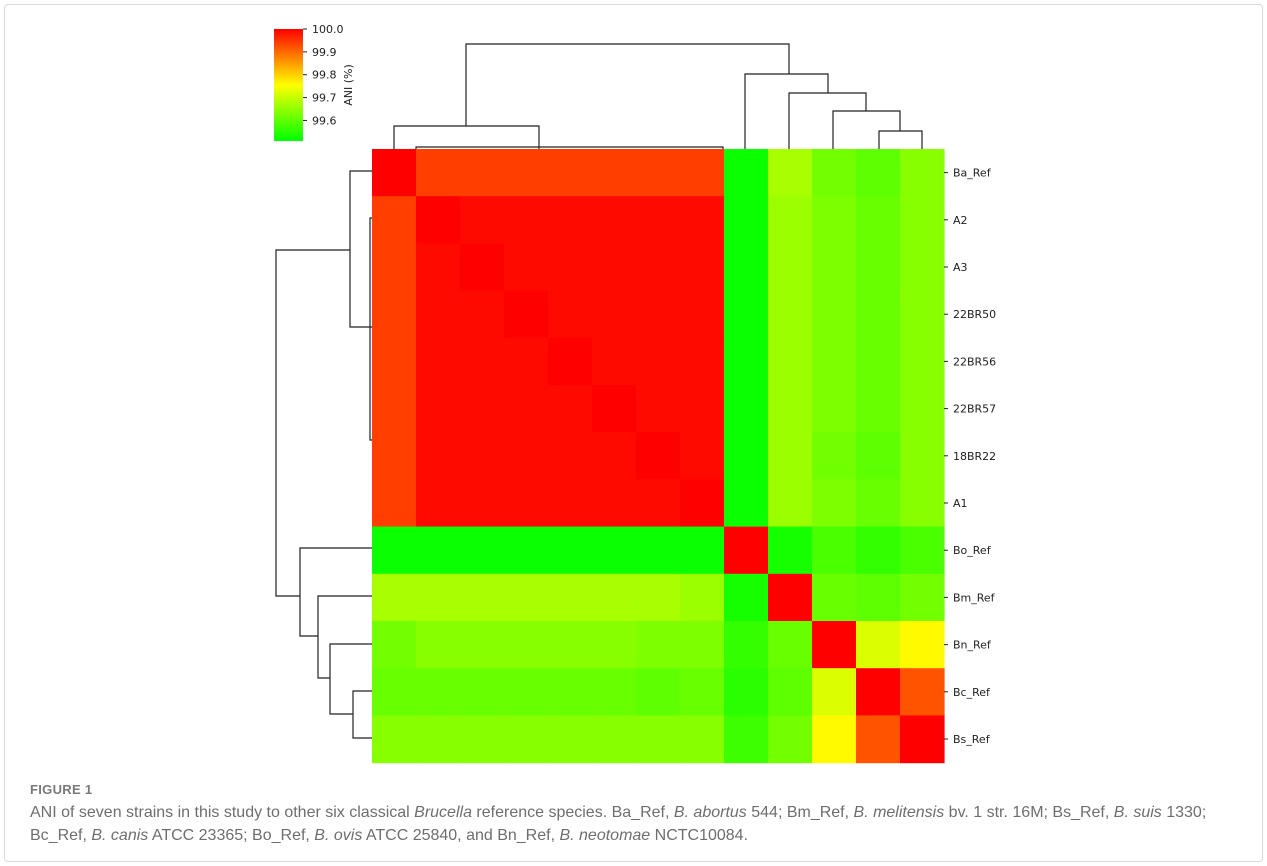  Describe the element at coordinates (1029, 812) in the screenshot. I see `caption-text-span: bv. 1 str. 16M; Bs_Ref,` at that location.